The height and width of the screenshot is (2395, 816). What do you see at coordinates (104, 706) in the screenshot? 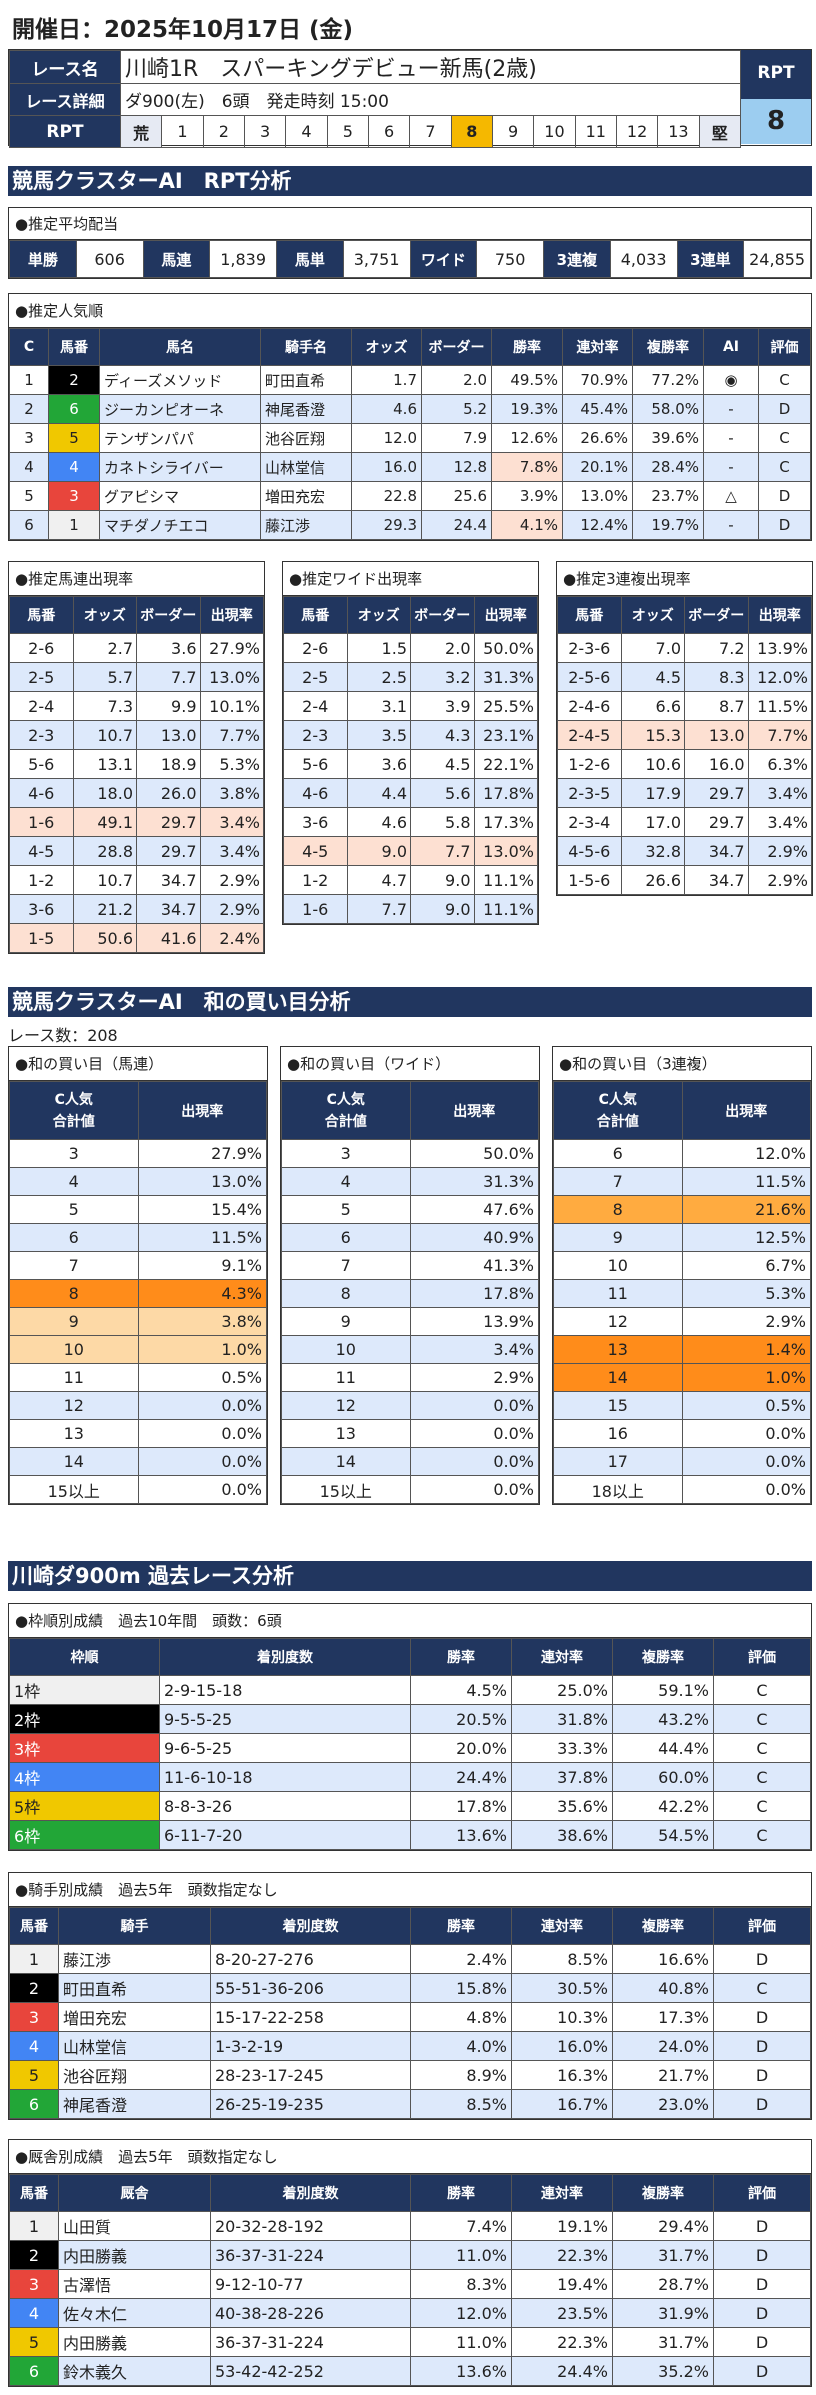
I see `odds: 7.3` at bounding box center [104, 706].